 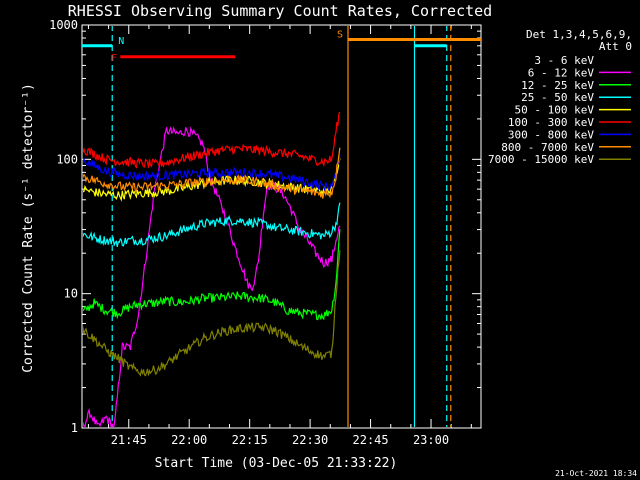 I want to click on y-tick-label: 100, so click(x=67, y=159).